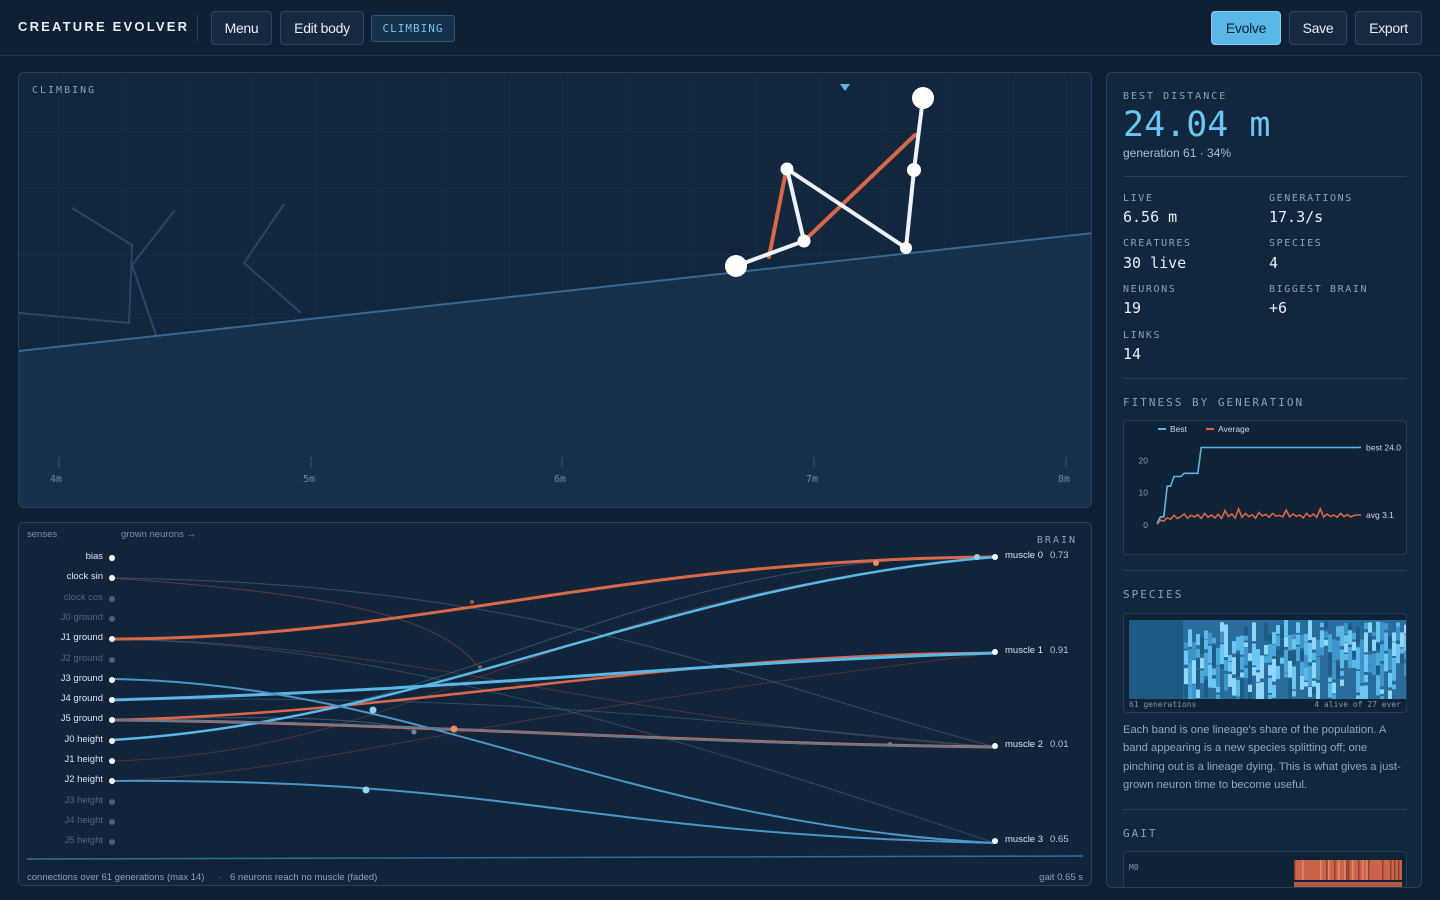  I want to click on export-button: Export, so click(1388, 28).